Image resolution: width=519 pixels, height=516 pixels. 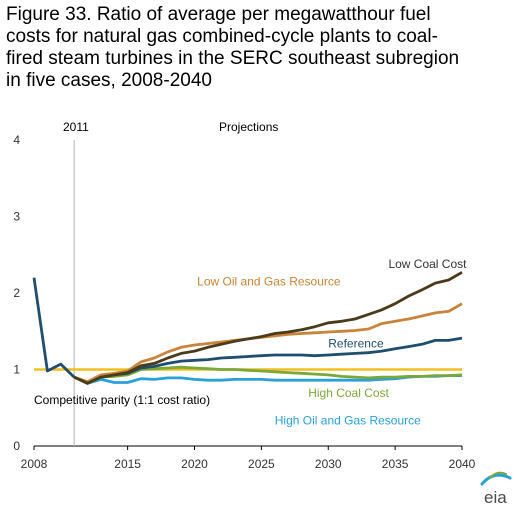 I want to click on eia-logo-leaf, so click(x=498, y=475).